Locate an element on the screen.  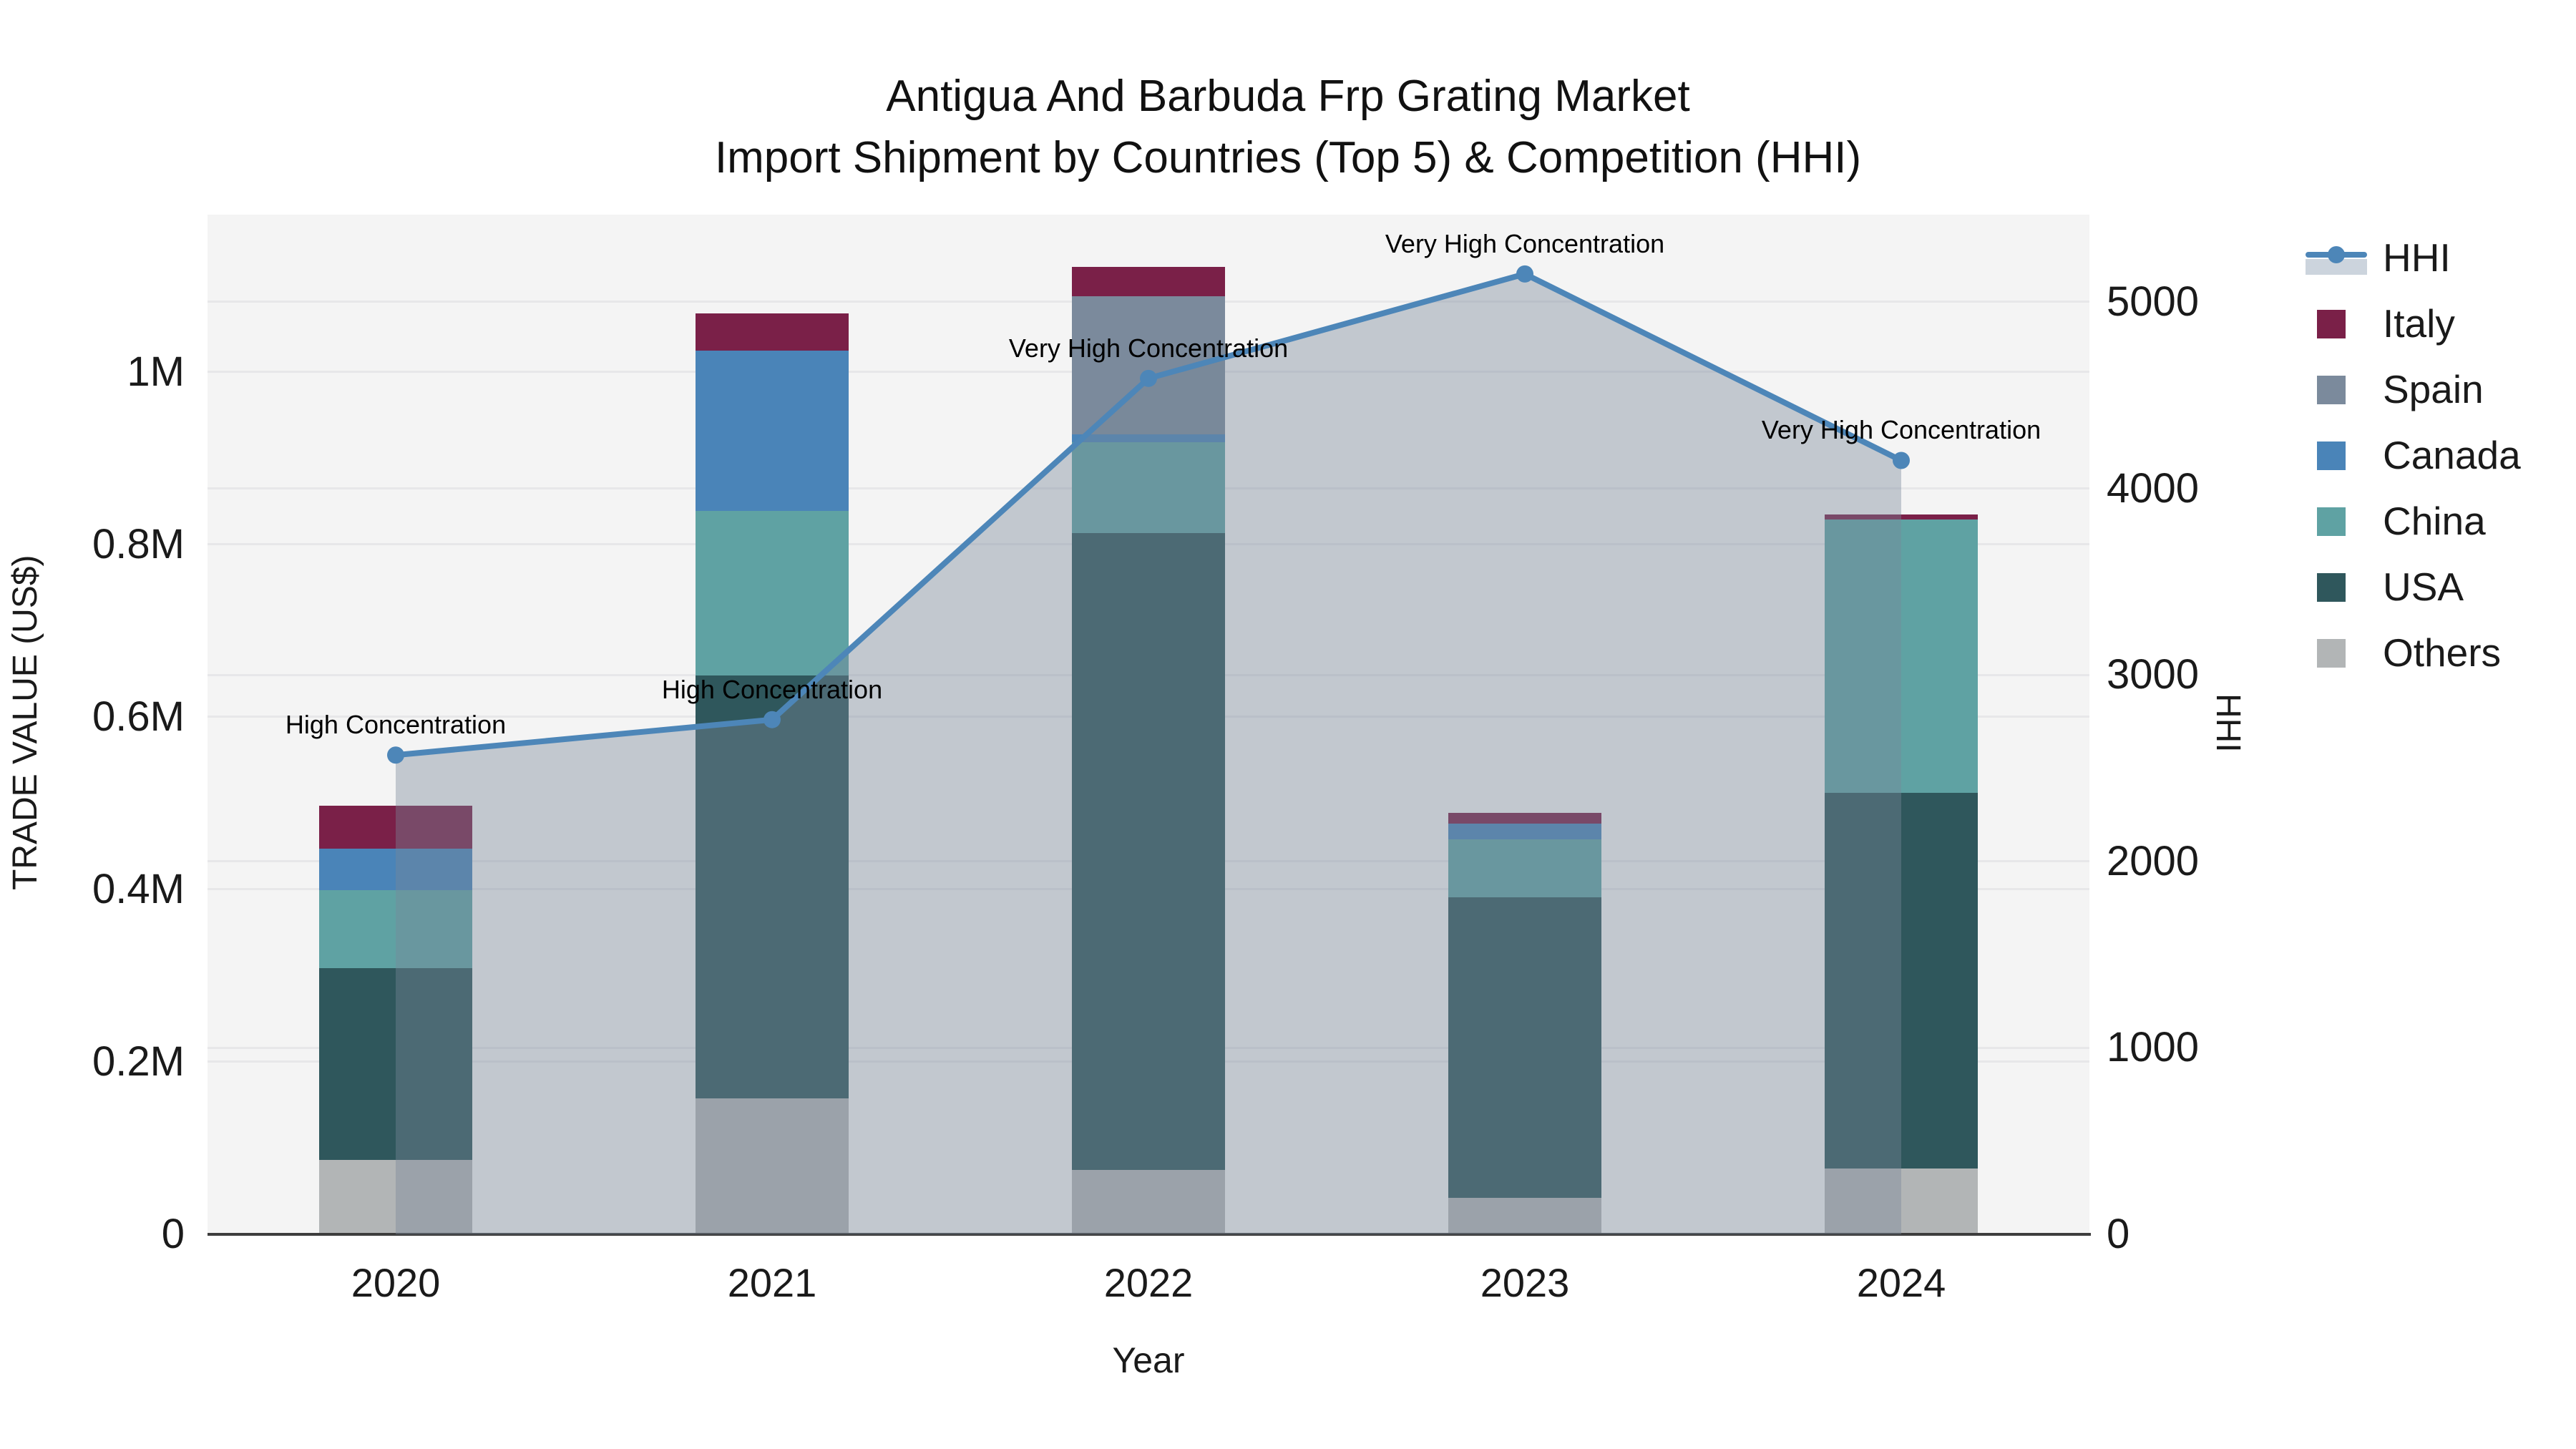
legend-label-others: Others is located at coordinates (2442, 652).